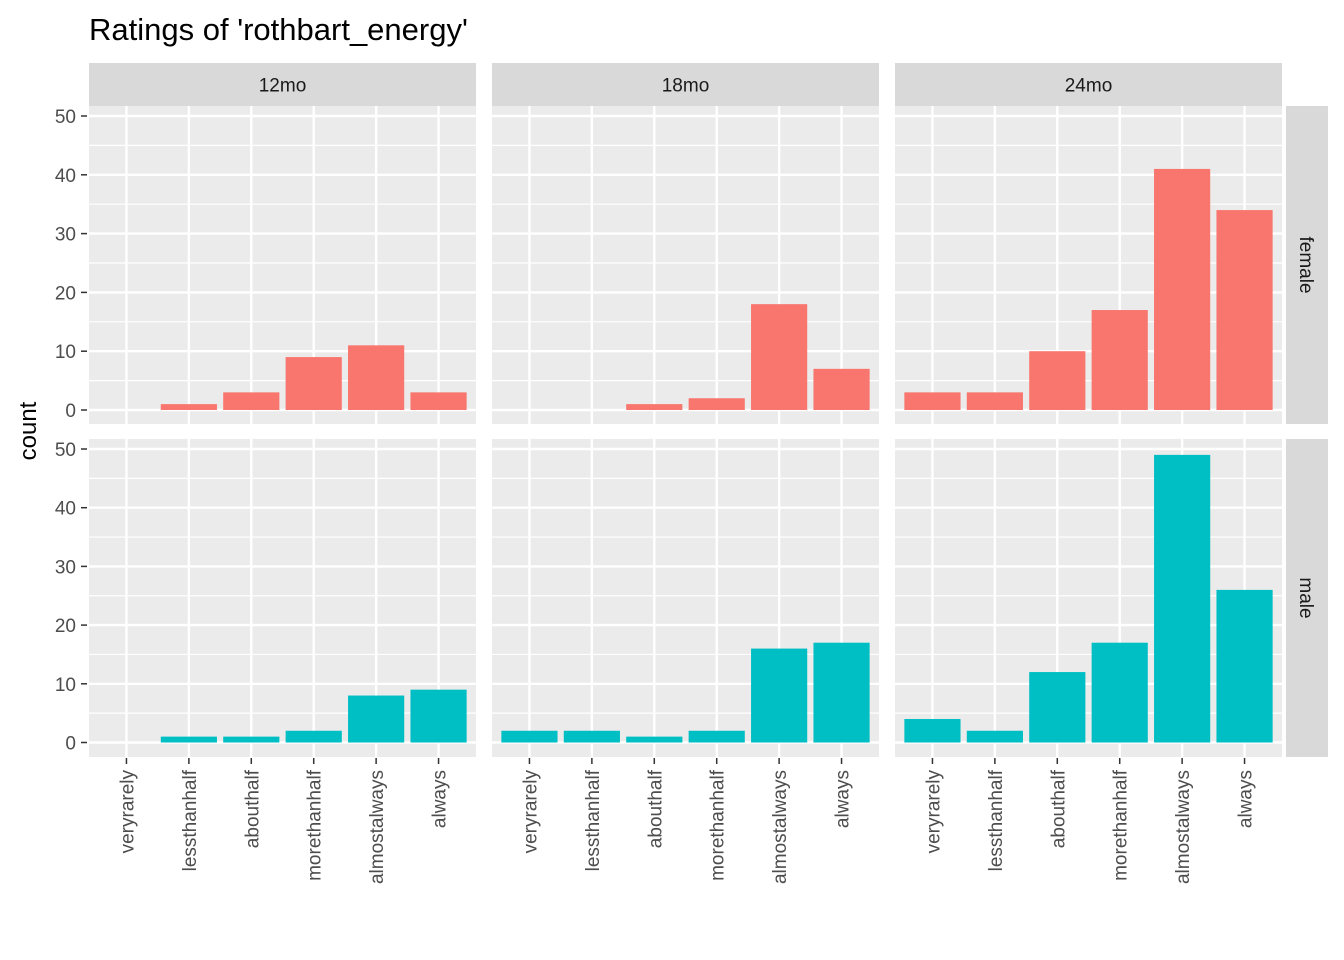 The width and height of the screenshot is (1344, 960). I want to click on panel-background, so click(282, 265).